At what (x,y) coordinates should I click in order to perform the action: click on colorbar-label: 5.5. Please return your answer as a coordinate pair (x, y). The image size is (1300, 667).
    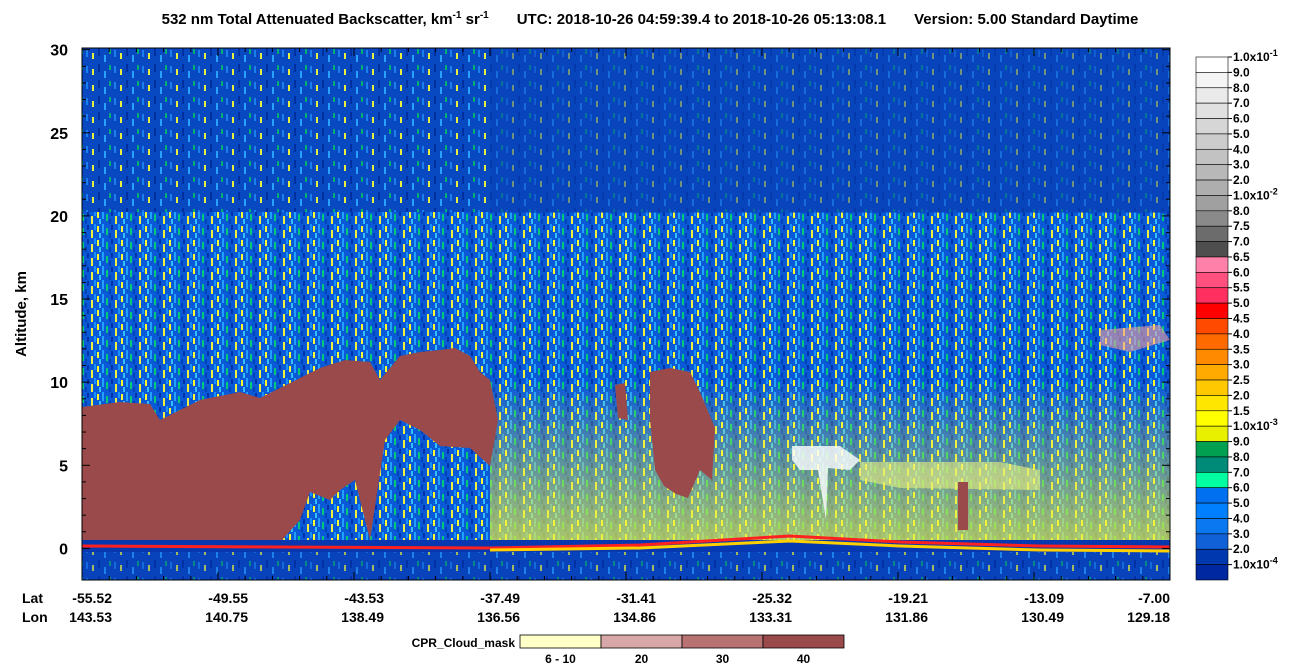
    Looking at the image, I should click on (1241, 288).